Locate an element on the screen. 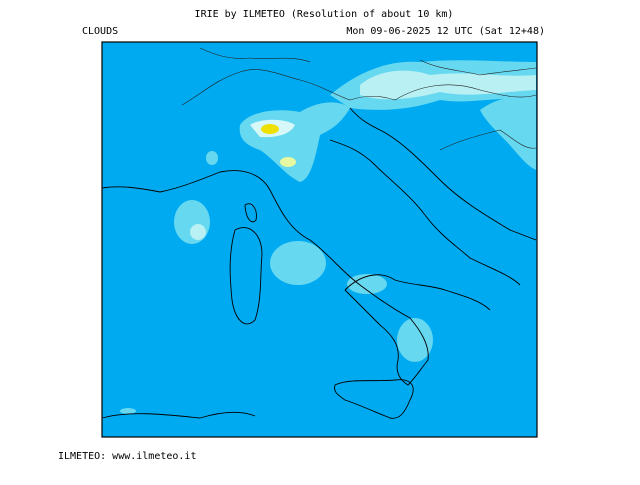 Image resolution: width=640 pixels, height=485 pixels. date-label: Mon 09-06-2025 12 UTC (Sat 12+48) is located at coordinates (445, 31).